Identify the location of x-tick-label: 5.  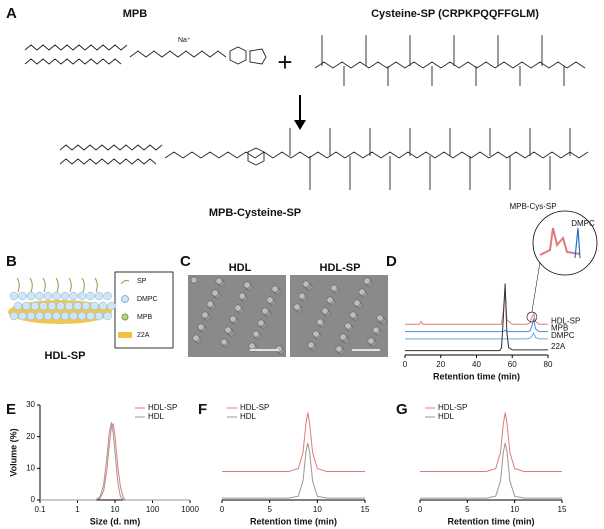
(467, 509).